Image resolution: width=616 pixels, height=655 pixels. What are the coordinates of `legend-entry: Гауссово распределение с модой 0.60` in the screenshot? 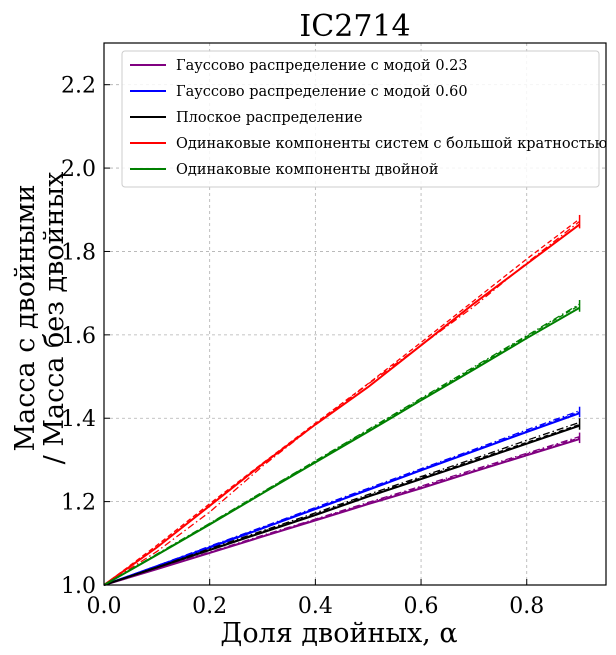 It's located at (322, 92).